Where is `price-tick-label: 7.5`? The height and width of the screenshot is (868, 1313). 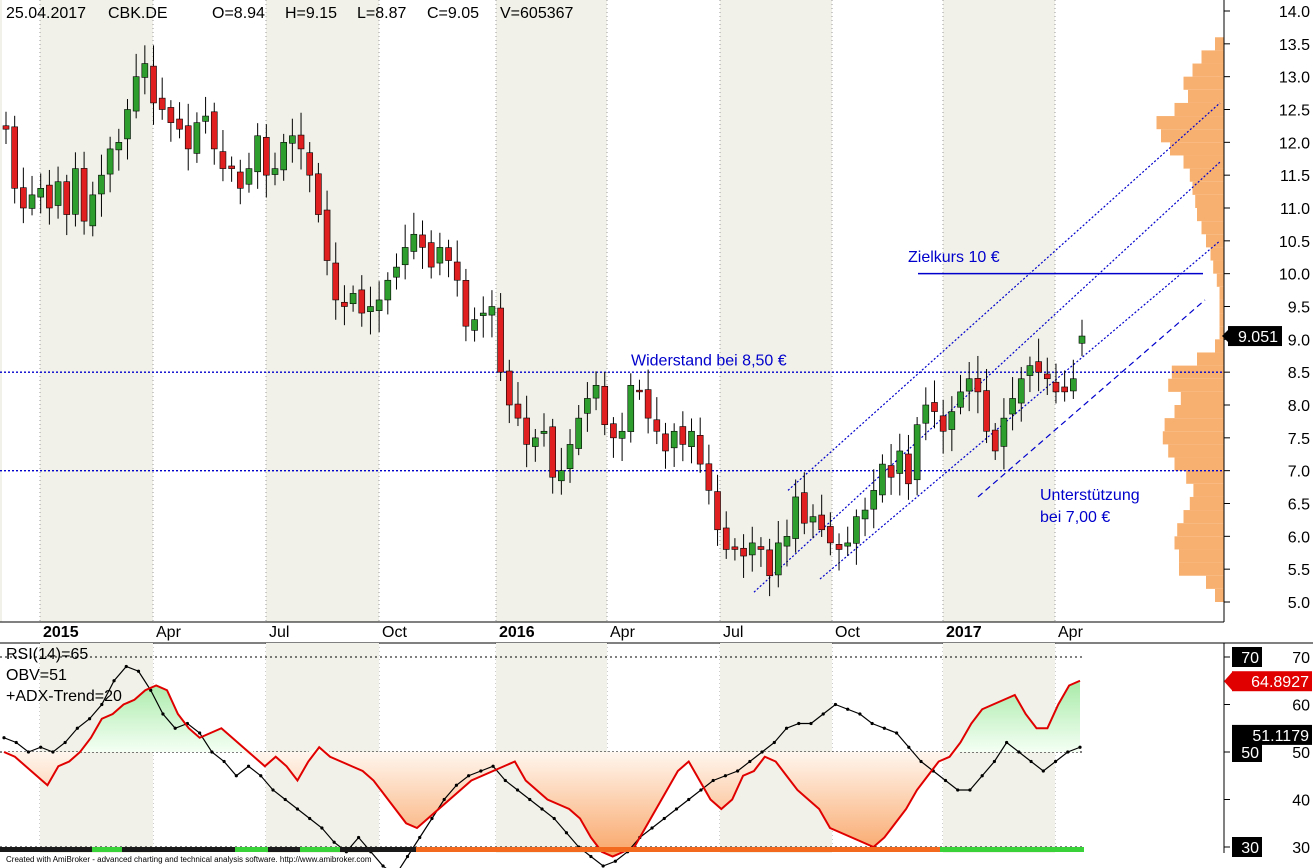
price-tick-label: 7.5 is located at coordinates (1299, 439).